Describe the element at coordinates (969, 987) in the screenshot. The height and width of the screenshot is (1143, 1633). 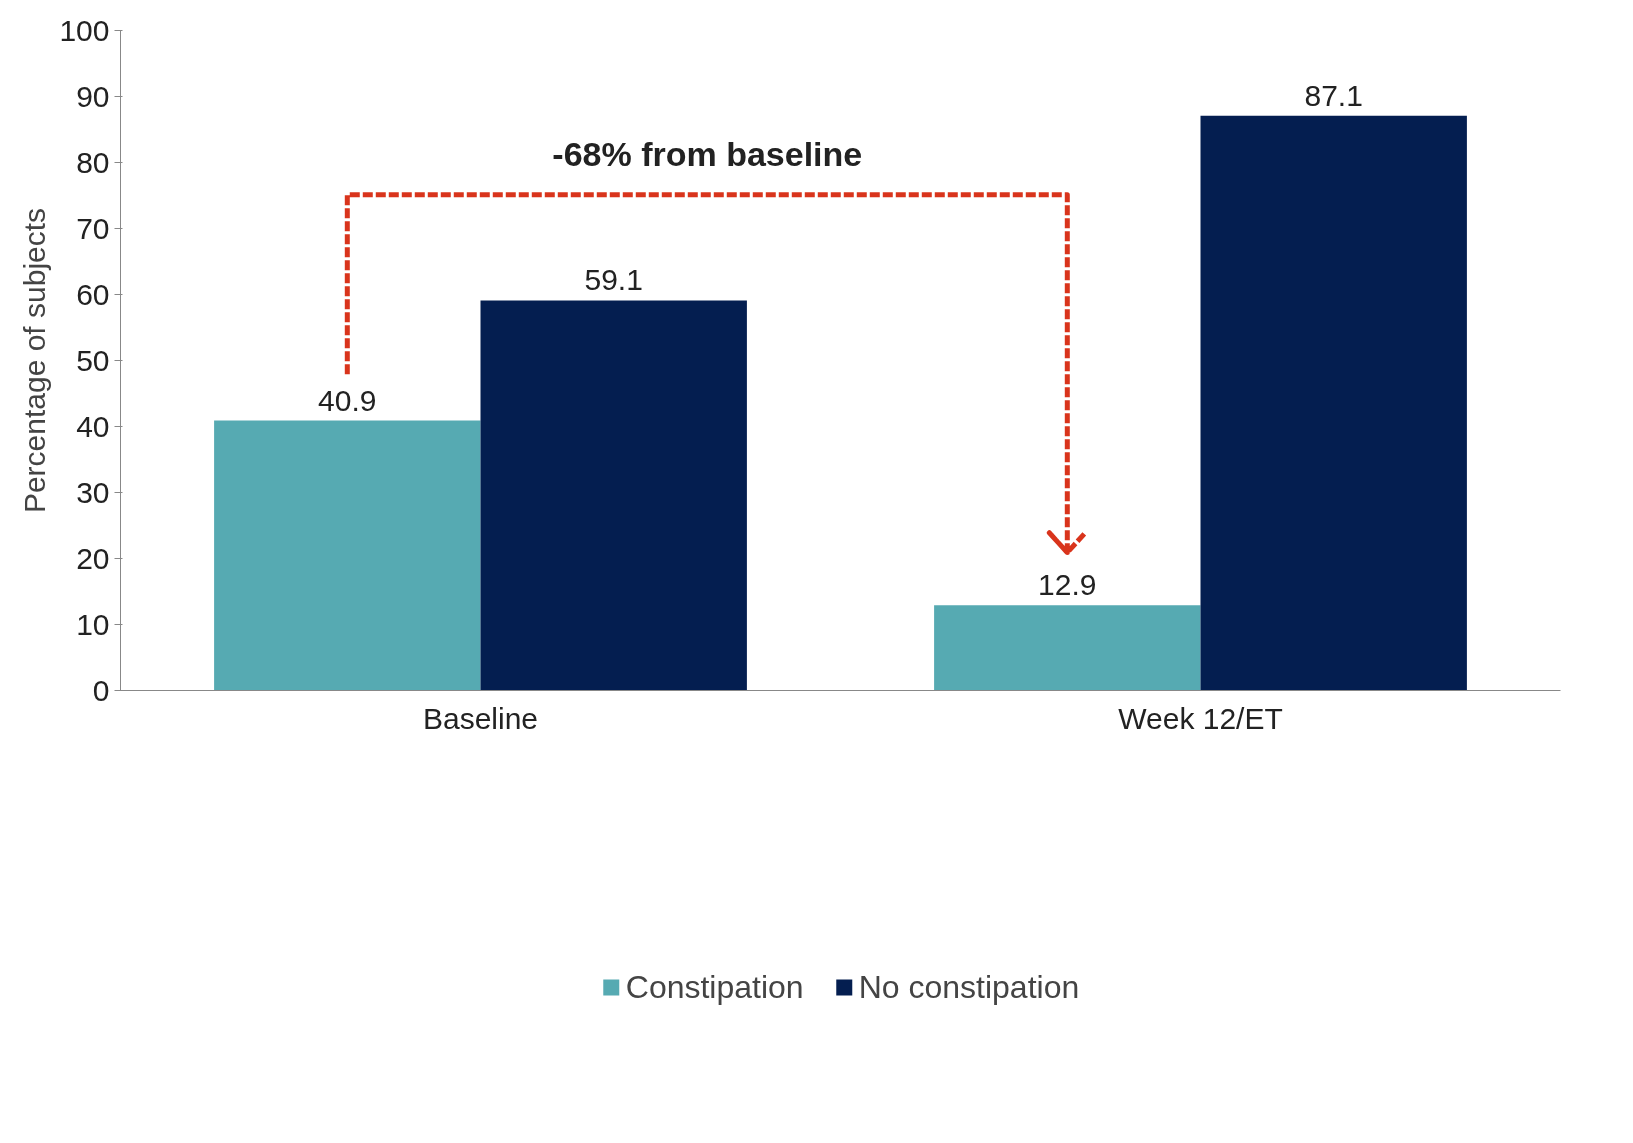
I see `legend-label: No constipation` at that location.